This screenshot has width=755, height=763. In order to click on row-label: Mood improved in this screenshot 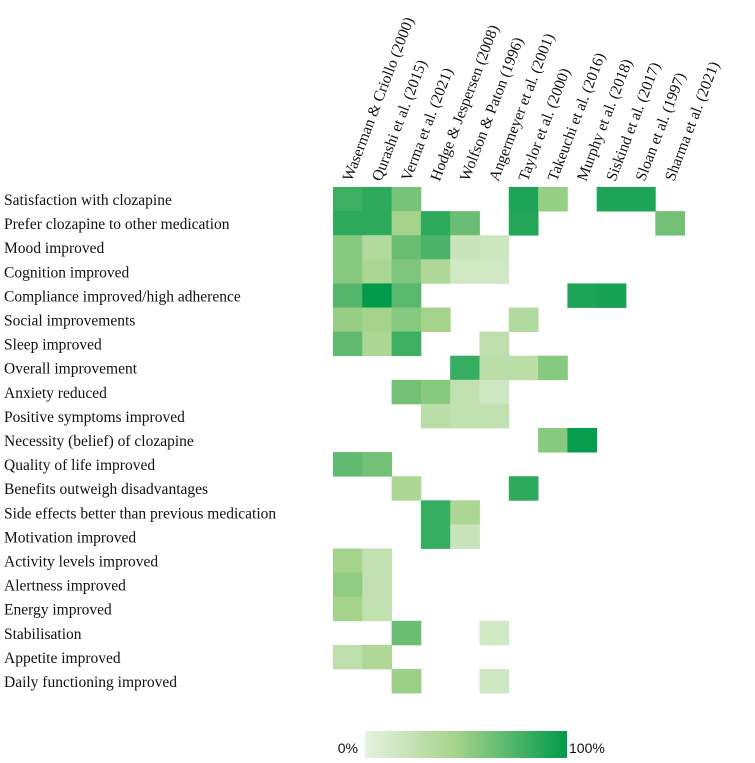, I will do `click(54, 248)`.